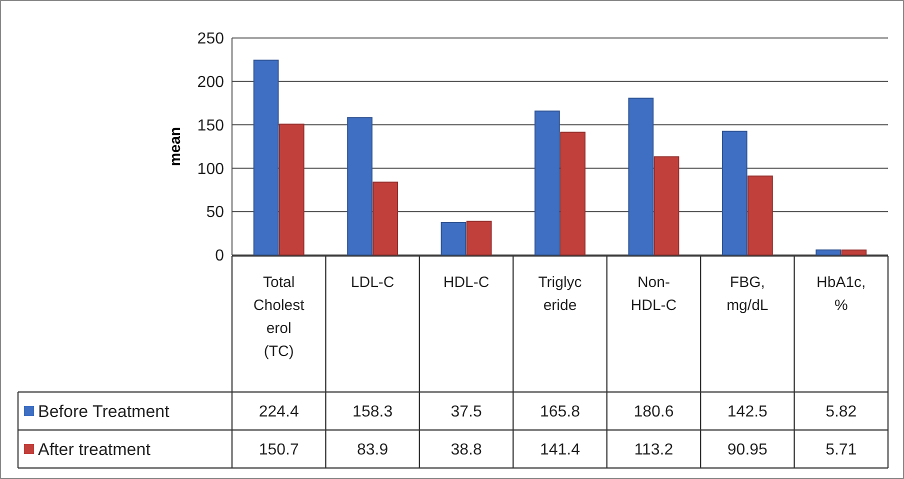 The width and height of the screenshot is (904, 479). Describe the element at coordinates (560, 294) in the screenshot. I see `x-tick-label: Triglyceride` at that location.